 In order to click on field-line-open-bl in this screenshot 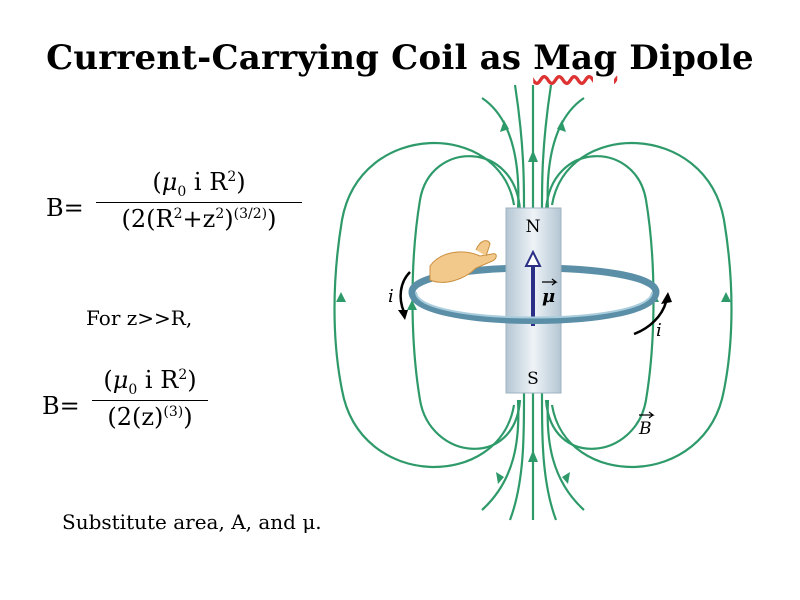, I will do `click(500, 455)`.